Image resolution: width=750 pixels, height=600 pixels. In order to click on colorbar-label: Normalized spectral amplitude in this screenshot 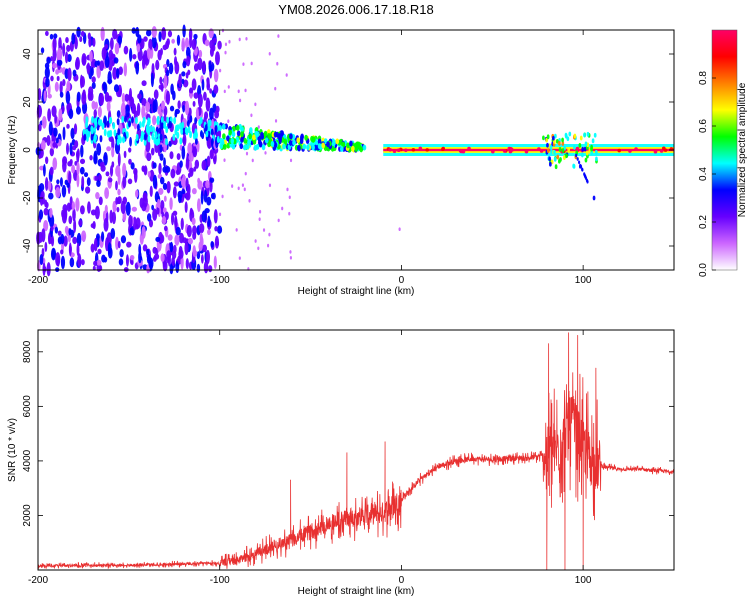, I will do `click(742, 149)`.